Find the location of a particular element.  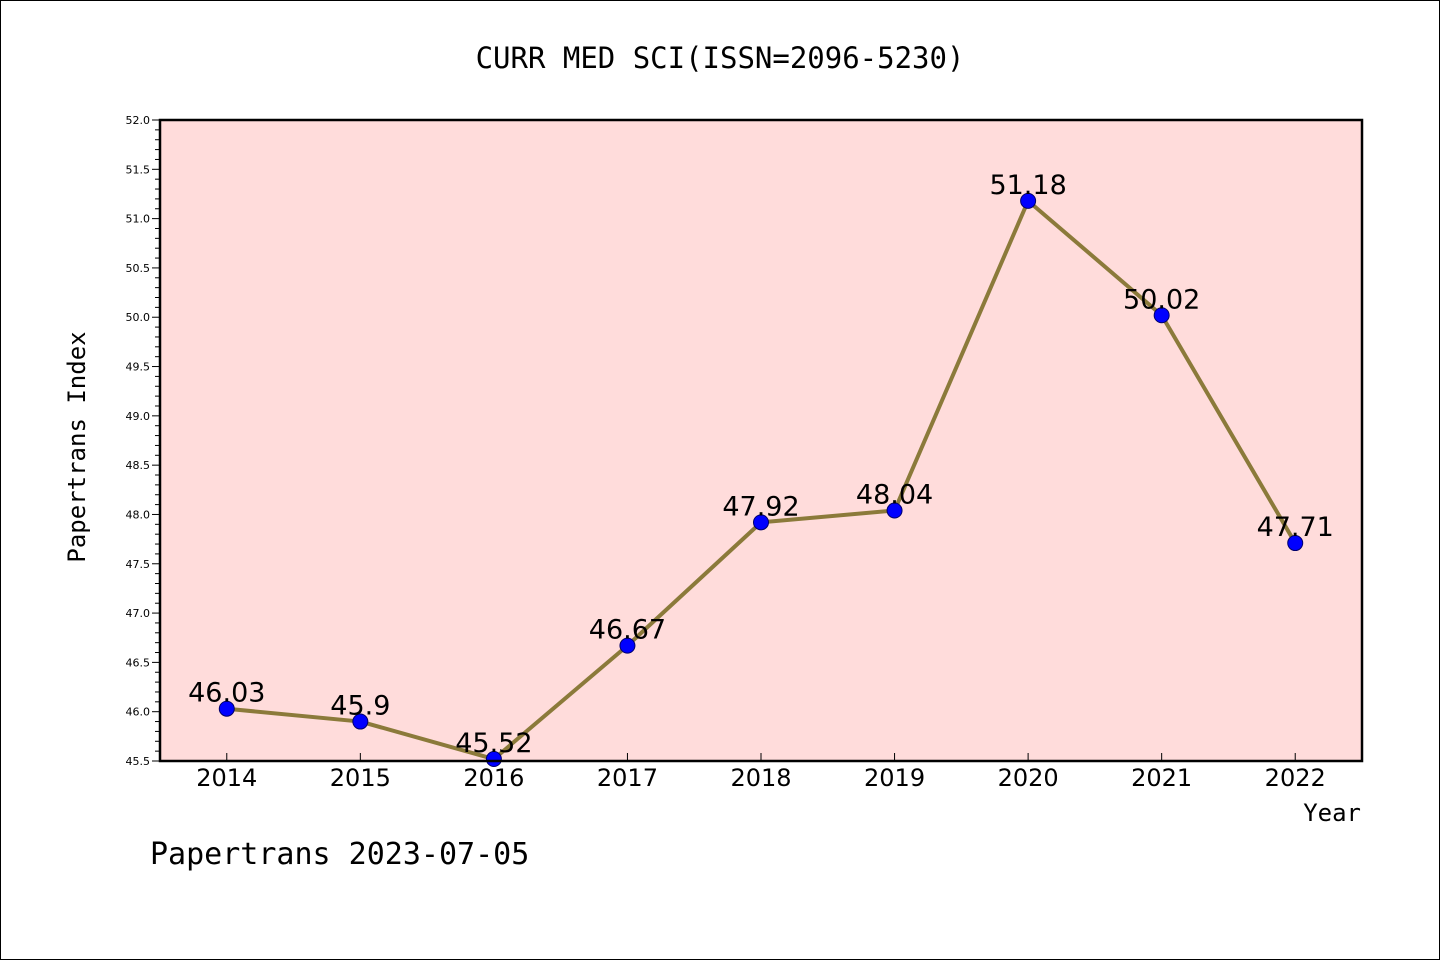

x-tick-label: 2017 is located at coordinates (627, 778).